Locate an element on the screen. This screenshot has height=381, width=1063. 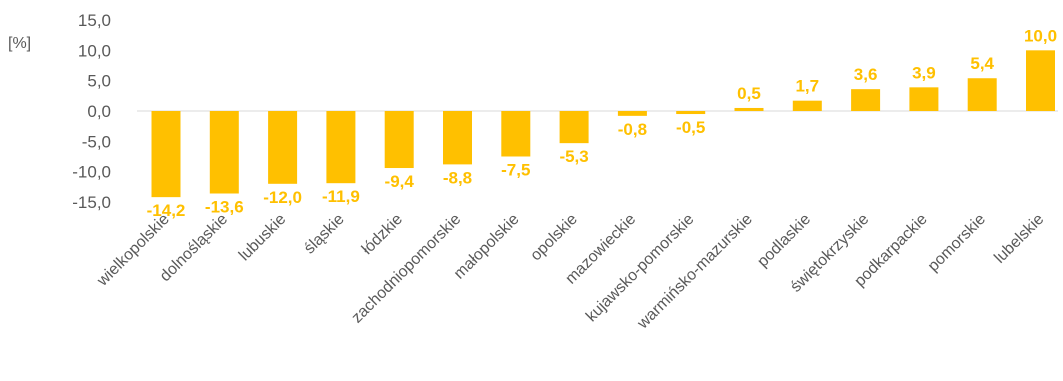
category-label: opolskie is located at coordinates (554, 238).